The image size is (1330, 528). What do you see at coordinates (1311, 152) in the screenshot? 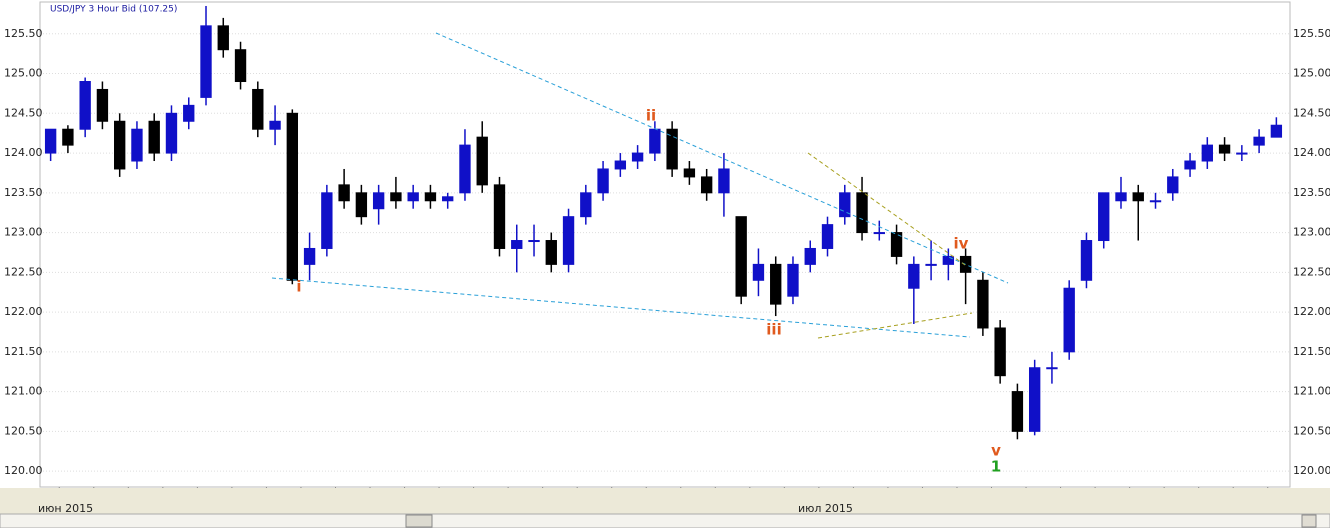
I see `y-tick-label: 124.00` at bounding box center [1311, 152].